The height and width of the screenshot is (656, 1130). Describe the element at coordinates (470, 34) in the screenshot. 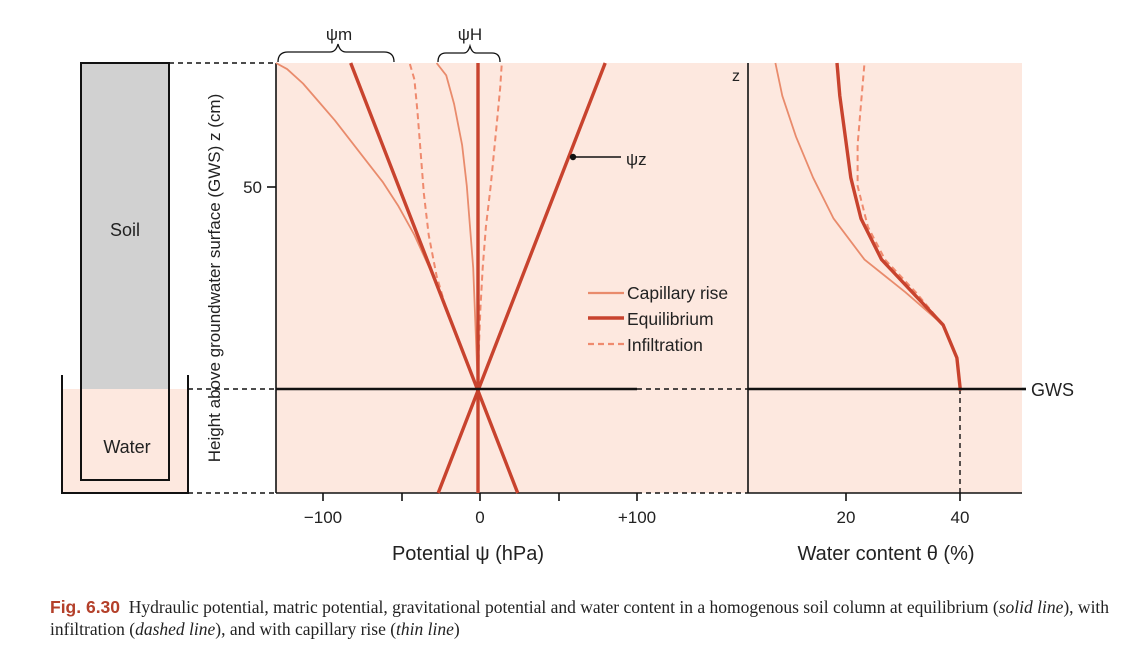

I see `psi-h-label: ψH` at that location.